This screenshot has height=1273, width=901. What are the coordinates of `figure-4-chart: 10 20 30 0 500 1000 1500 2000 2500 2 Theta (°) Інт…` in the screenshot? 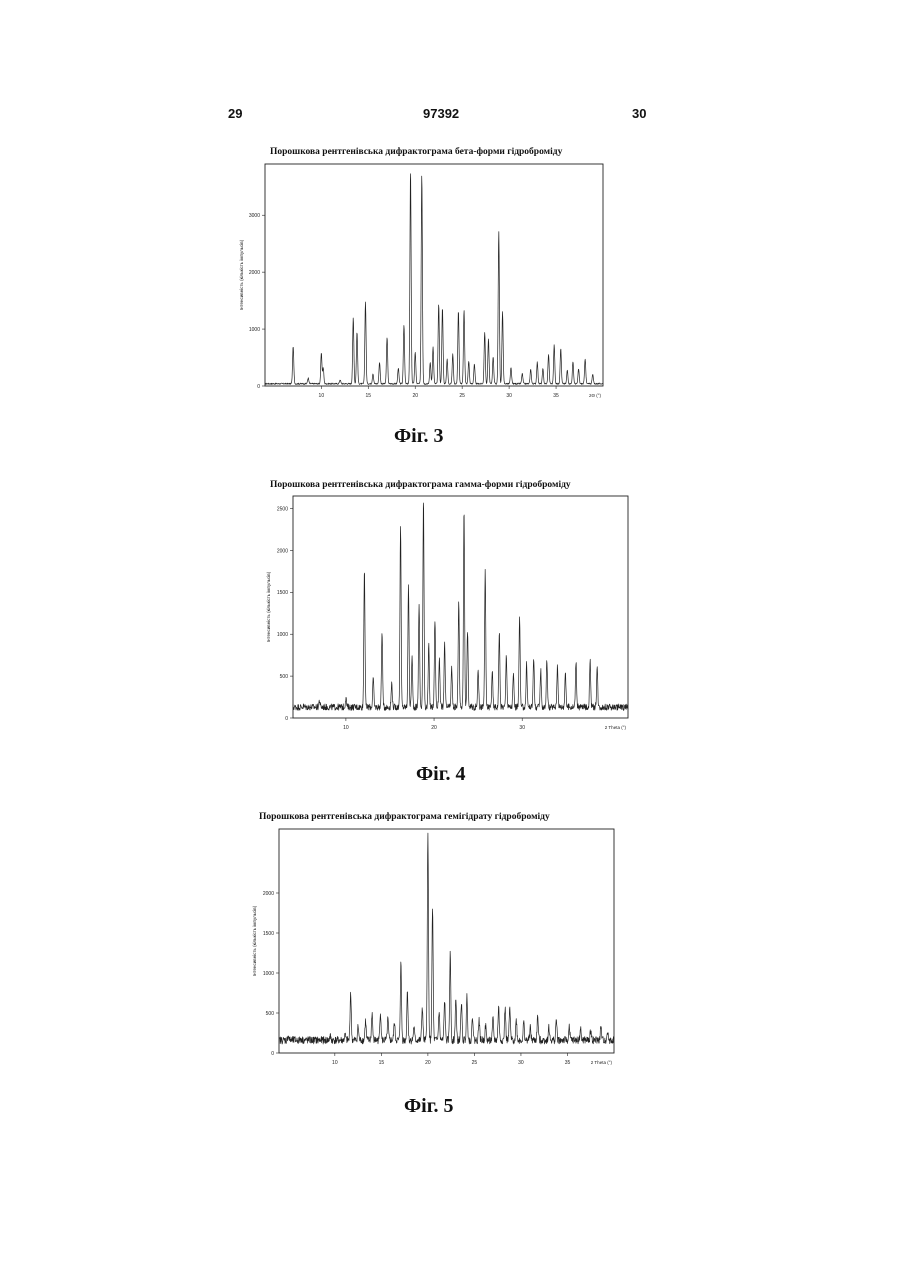 It's located at (447, 612).